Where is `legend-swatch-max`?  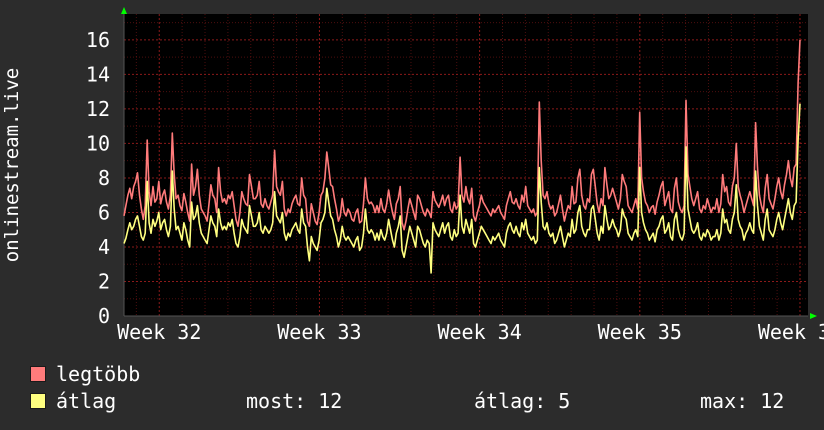
legend-swatch-max is located at coordinates (38, 374).